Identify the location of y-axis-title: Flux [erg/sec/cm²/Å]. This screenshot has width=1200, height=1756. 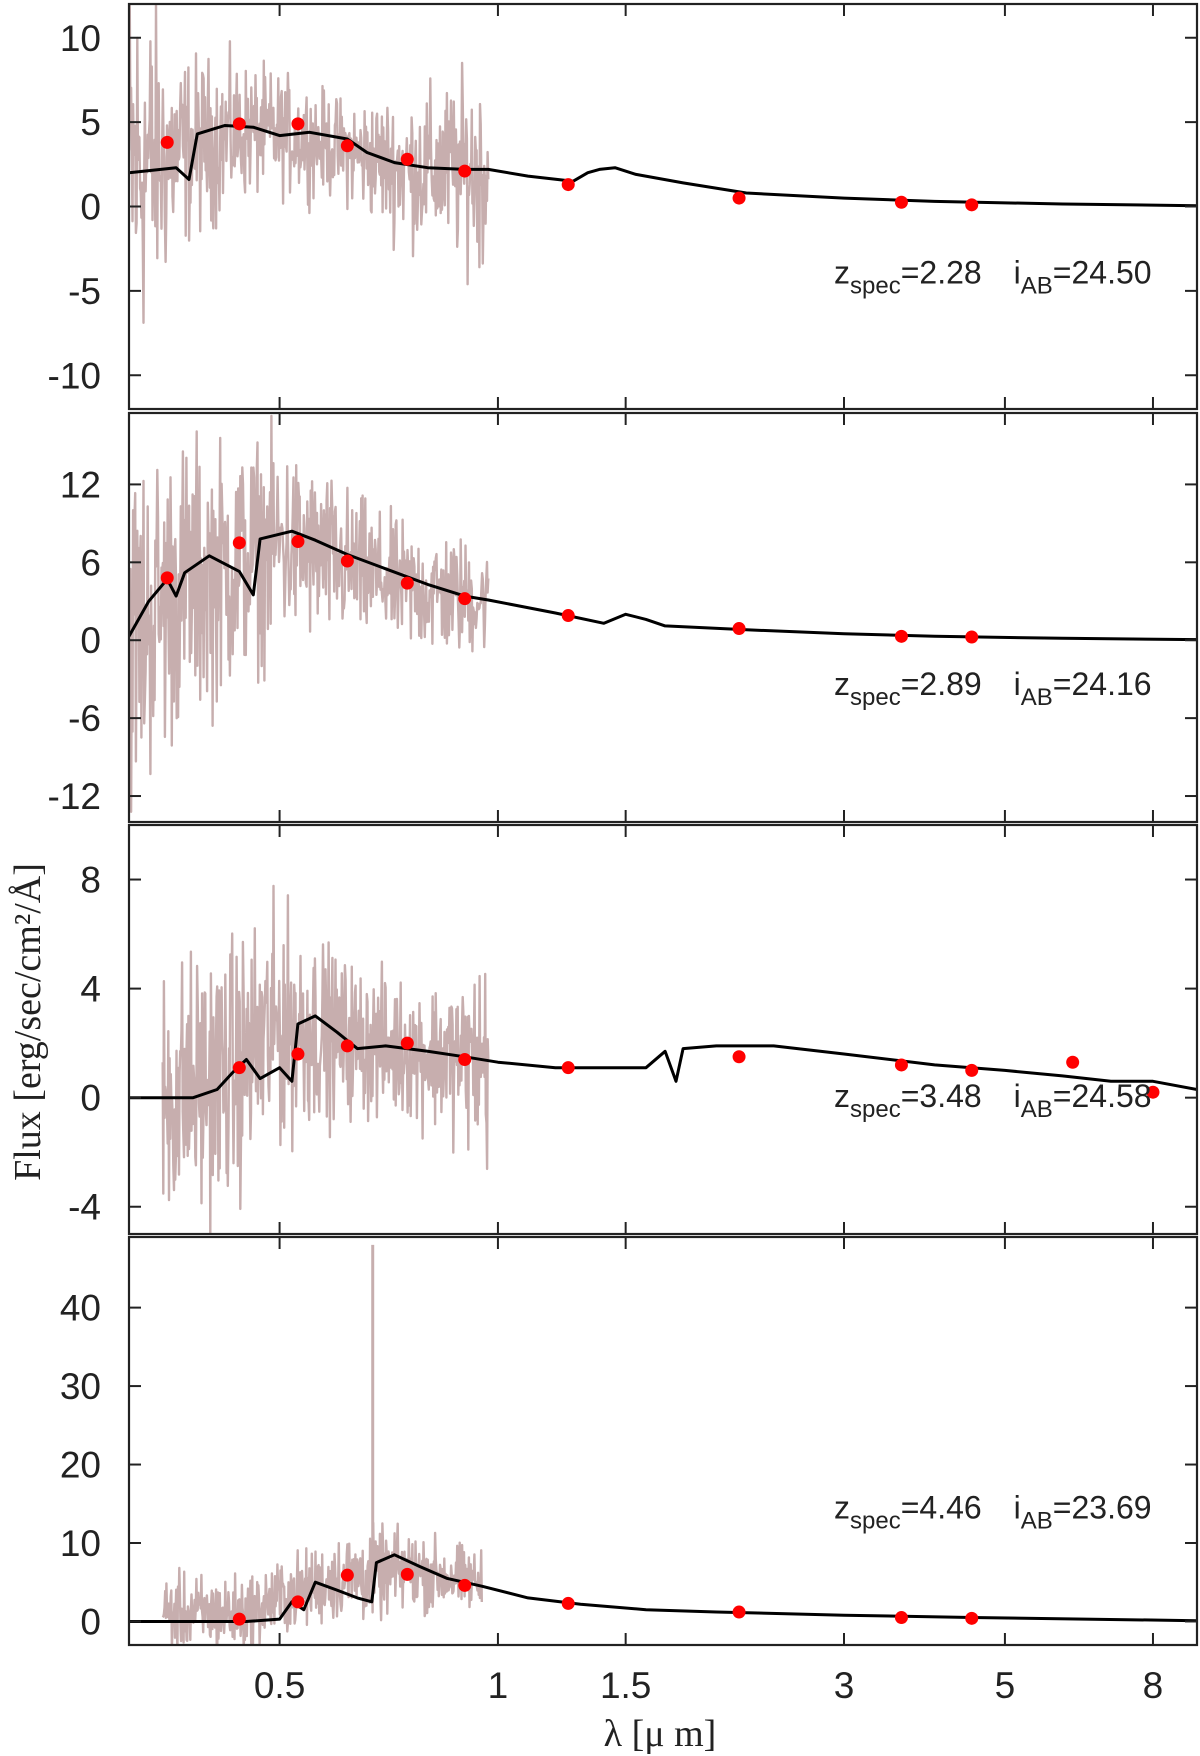
(28, 1022).